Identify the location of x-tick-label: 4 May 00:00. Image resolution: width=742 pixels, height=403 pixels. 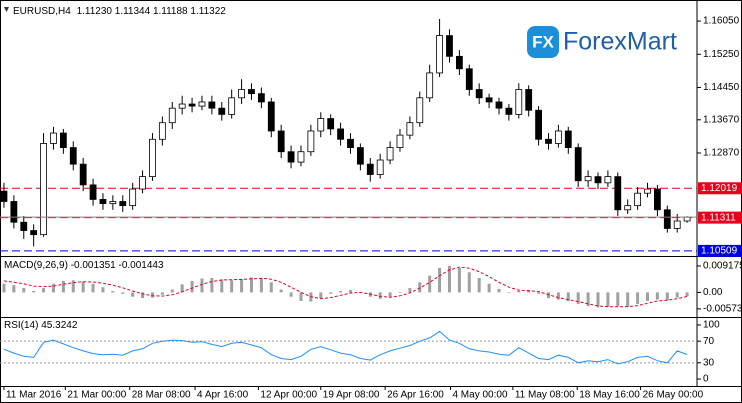
(479, 395).